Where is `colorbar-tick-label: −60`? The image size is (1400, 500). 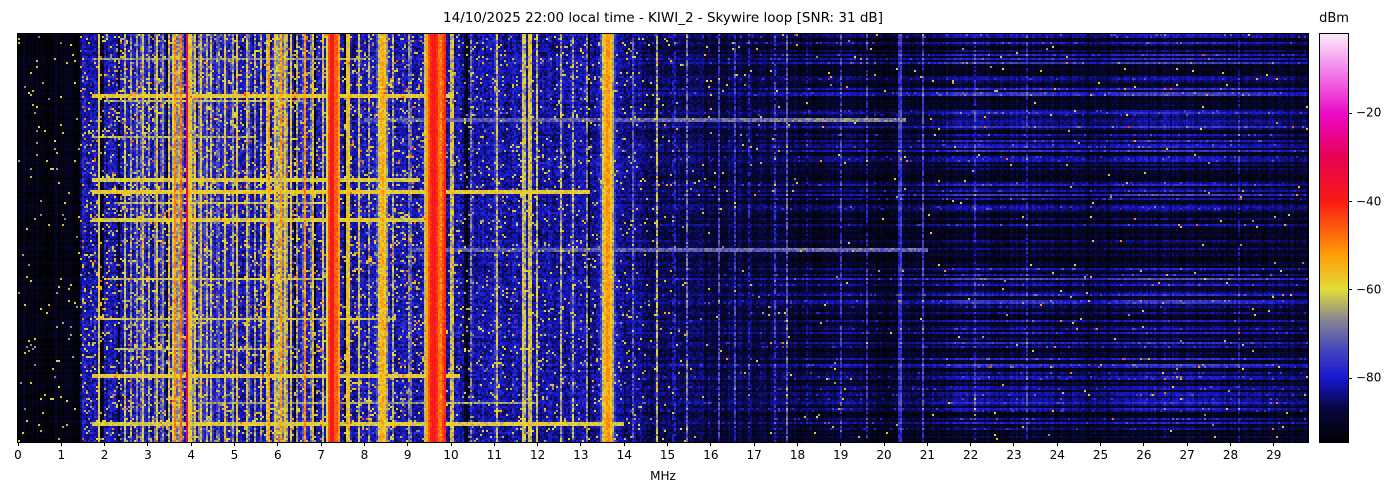 colorbar-tick-label: −60 is located at coordinates (1369, 289).